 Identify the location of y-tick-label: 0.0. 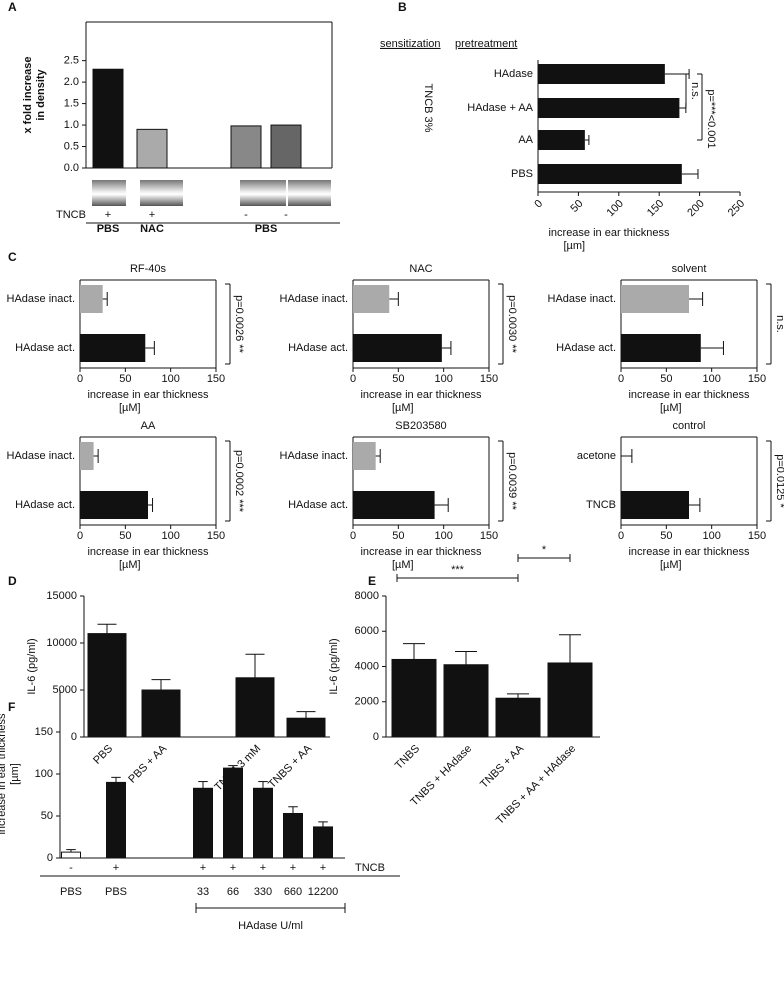
(71, 168).